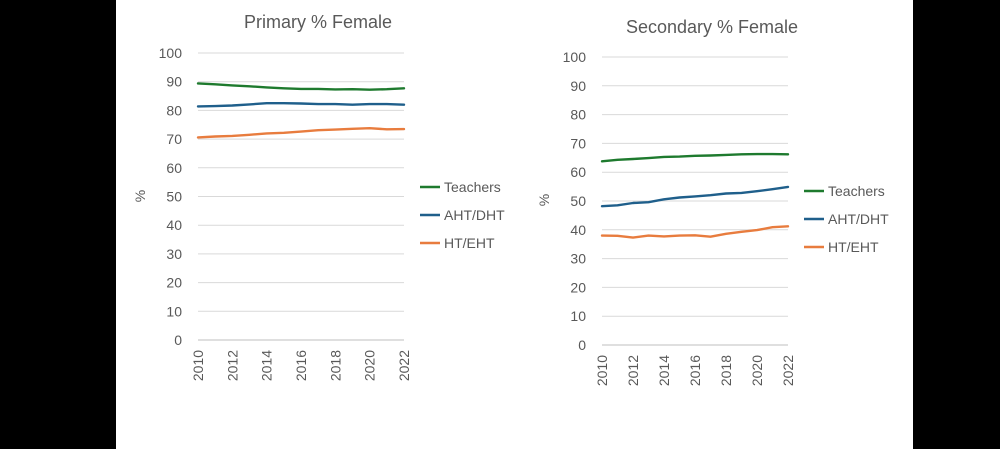  Describe the element at coordinates (712, 27) in the screenshot. I see `chart-title: Secondary % Female` at that location.